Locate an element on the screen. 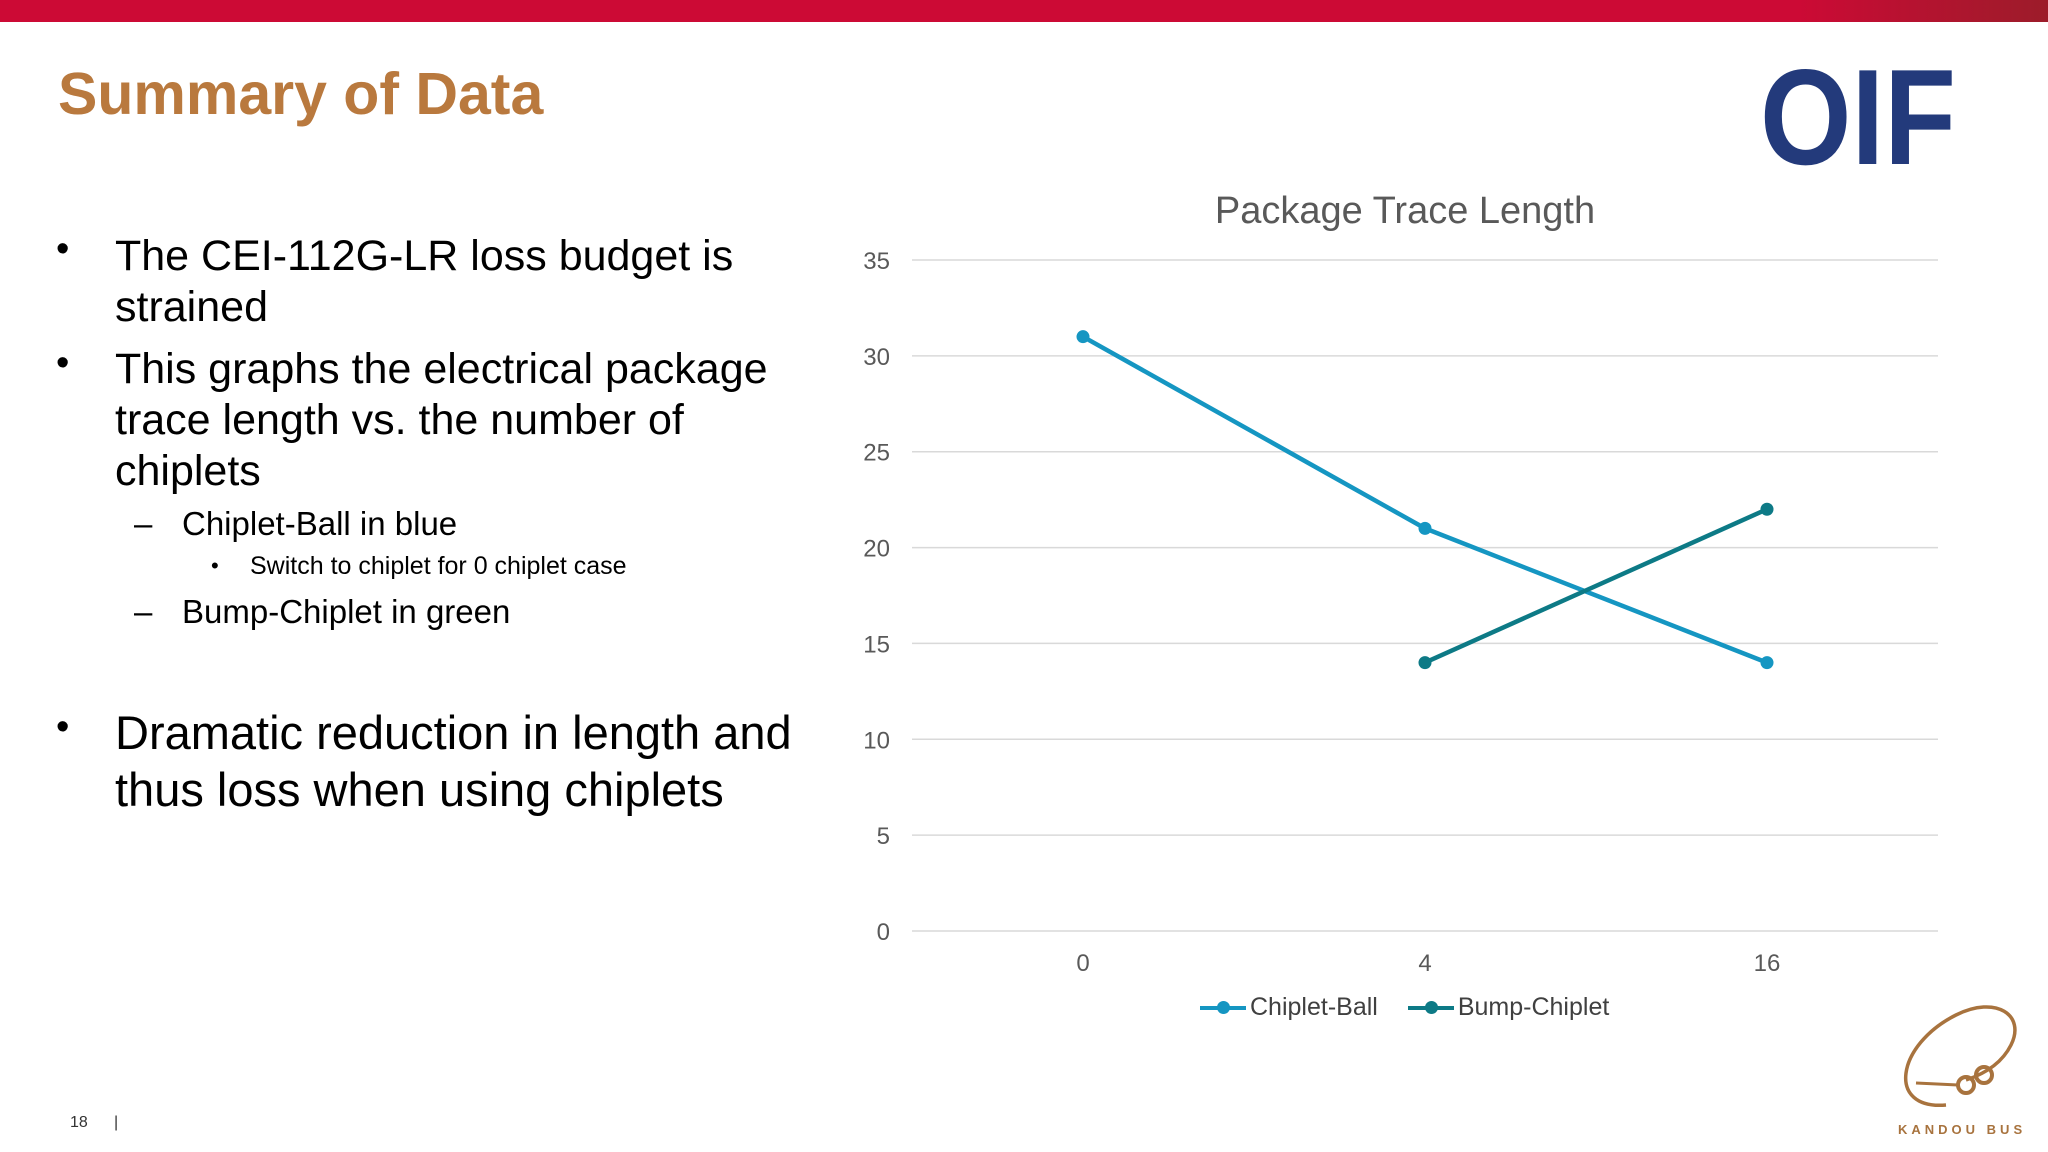  sub-sub-bullet-switch: Switch to chiplet for 0 chiplet case is located at coordinates (438, 566).